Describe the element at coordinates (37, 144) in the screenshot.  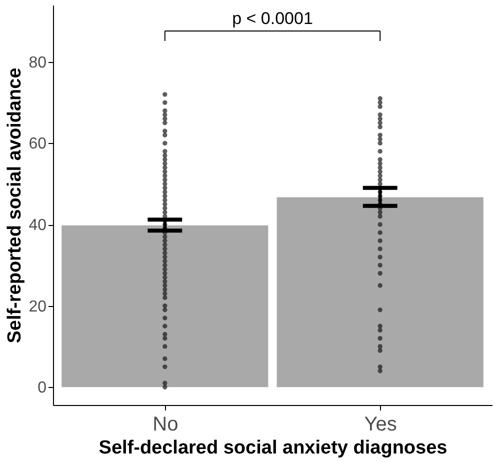
I see `y-tick-label: 60` at that location.